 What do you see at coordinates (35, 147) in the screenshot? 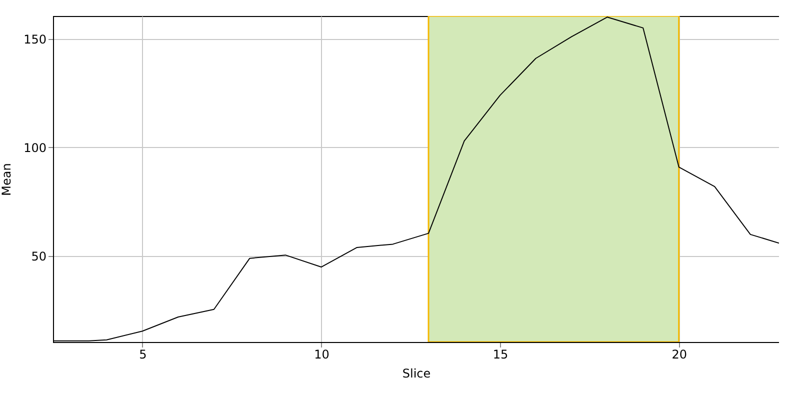
I see `y-tick-label: 100` at bounding box center [35, 147].